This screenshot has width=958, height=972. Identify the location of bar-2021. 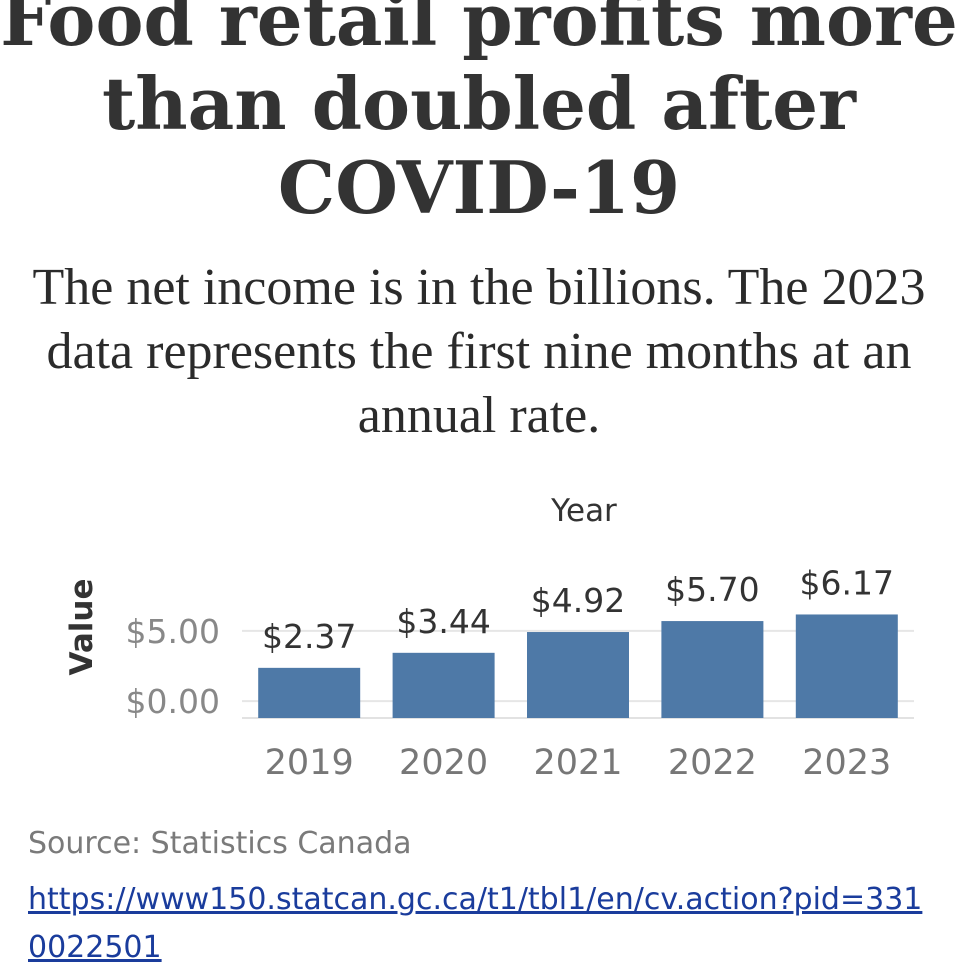
(578, 675).